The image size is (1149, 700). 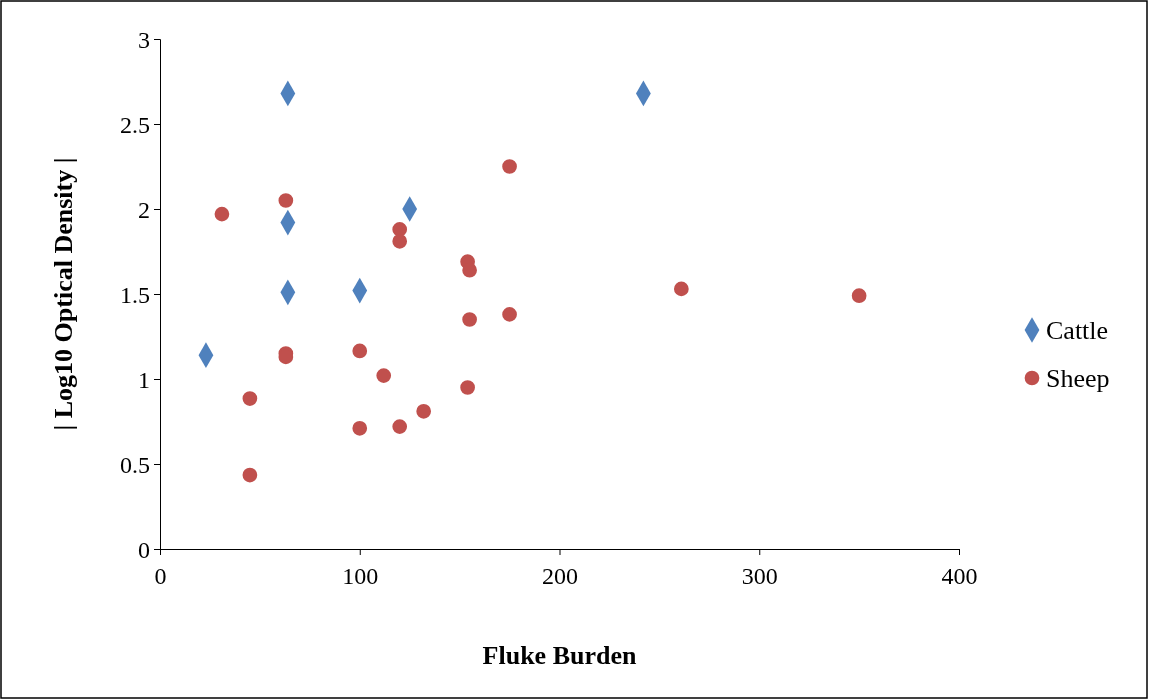 I want to click on legend-label: Sheep, so click(x=1078, y=379).